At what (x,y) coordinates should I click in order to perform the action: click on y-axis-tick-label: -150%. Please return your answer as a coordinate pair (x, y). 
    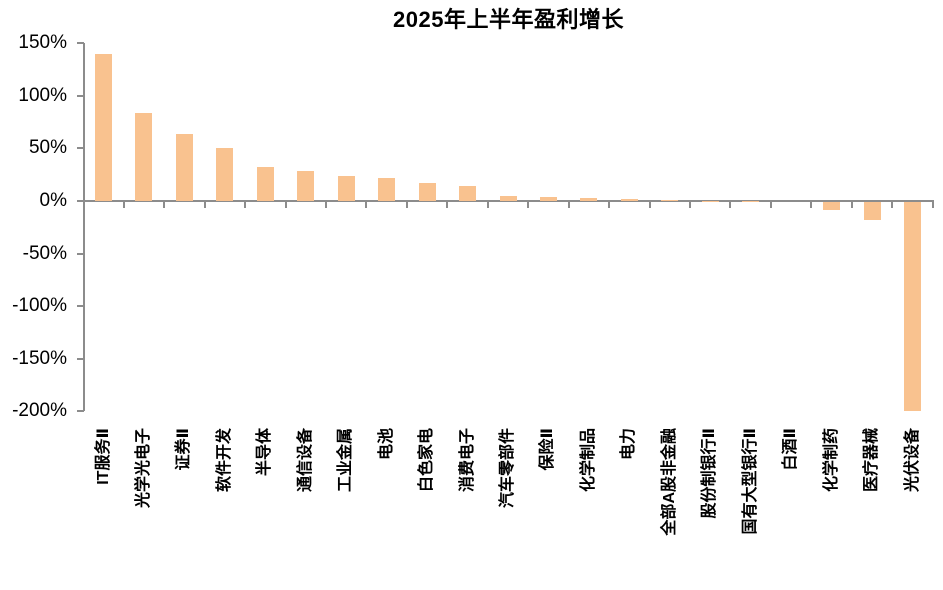
    Looking at the image, I should click on (39, 358).